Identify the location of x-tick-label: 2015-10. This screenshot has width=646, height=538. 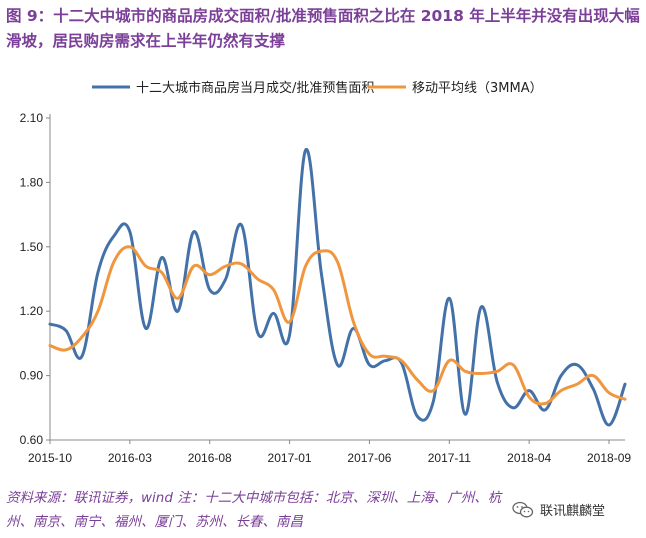
(50, 458).